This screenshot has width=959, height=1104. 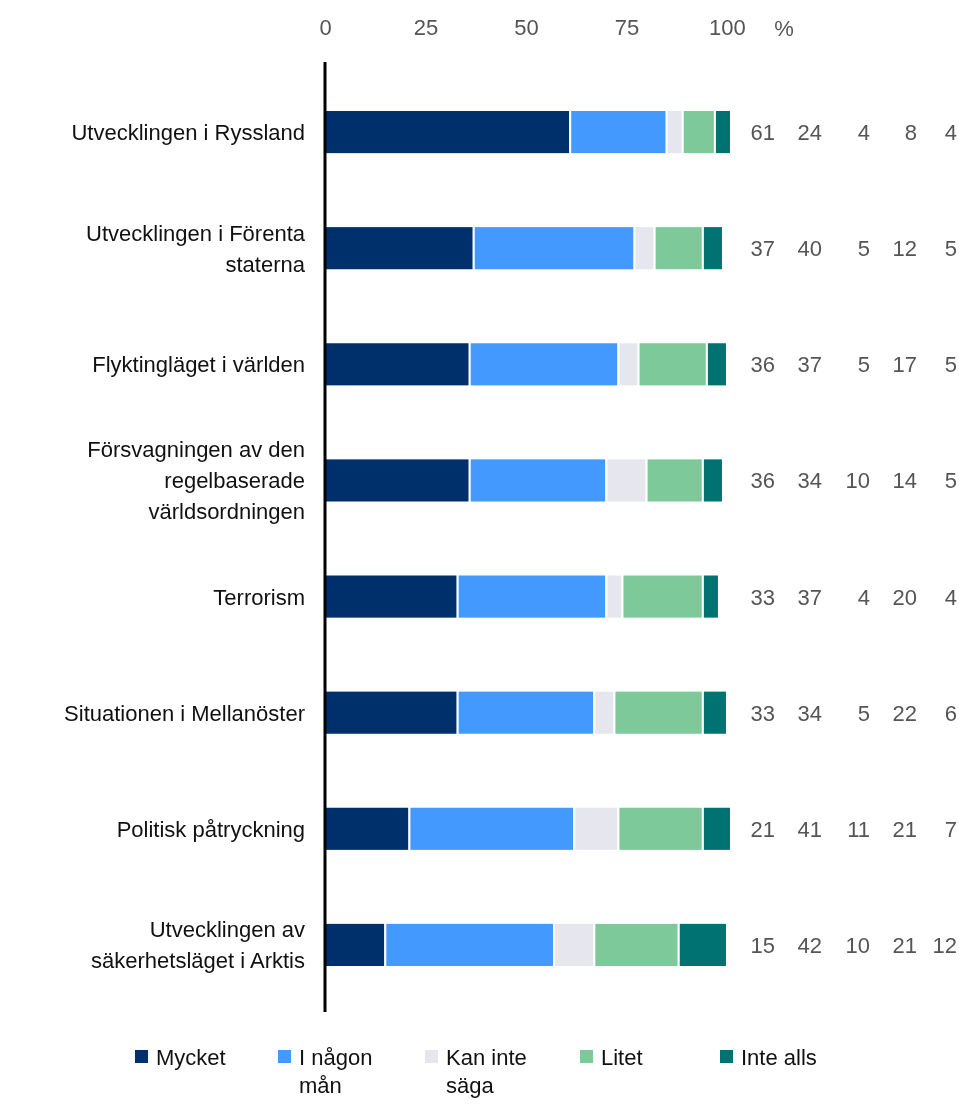 What do you see at coordinates (259, 597) in the screenshot?
I see `y-tick-label: Terrorism` at bounding box center [259, 597].